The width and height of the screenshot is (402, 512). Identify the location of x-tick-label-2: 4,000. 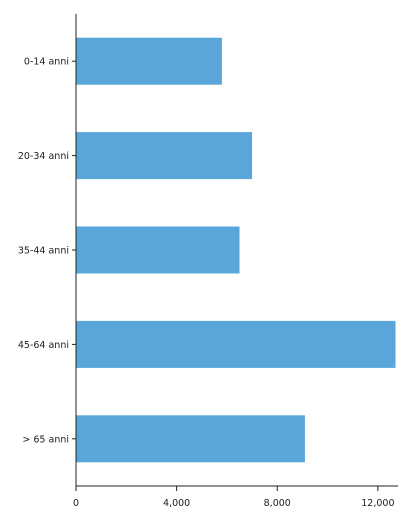
(176, 503).